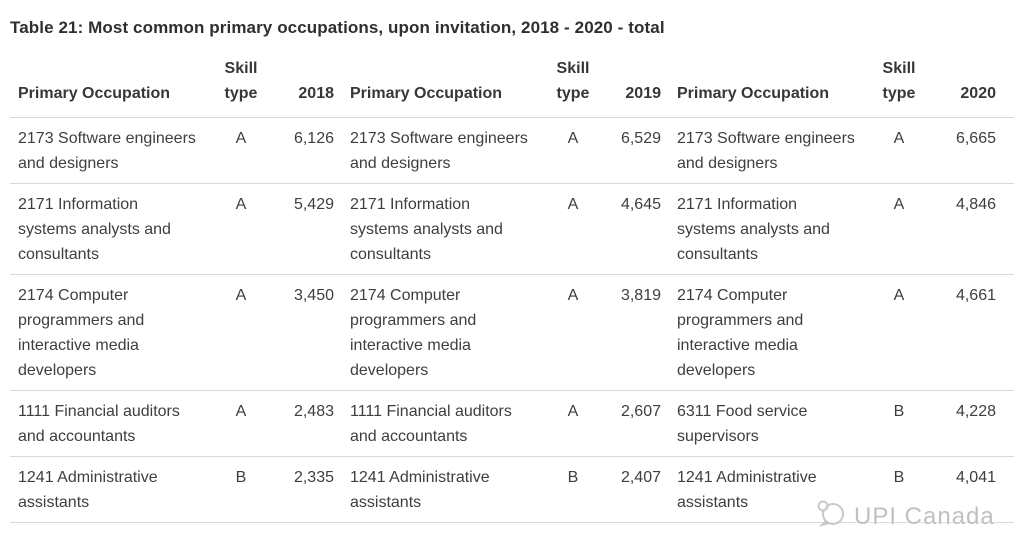  What do you see at coordinates (634, 332) in the screenshot?
I see `value-cell: 3,819` at bounding box center [634, 332].